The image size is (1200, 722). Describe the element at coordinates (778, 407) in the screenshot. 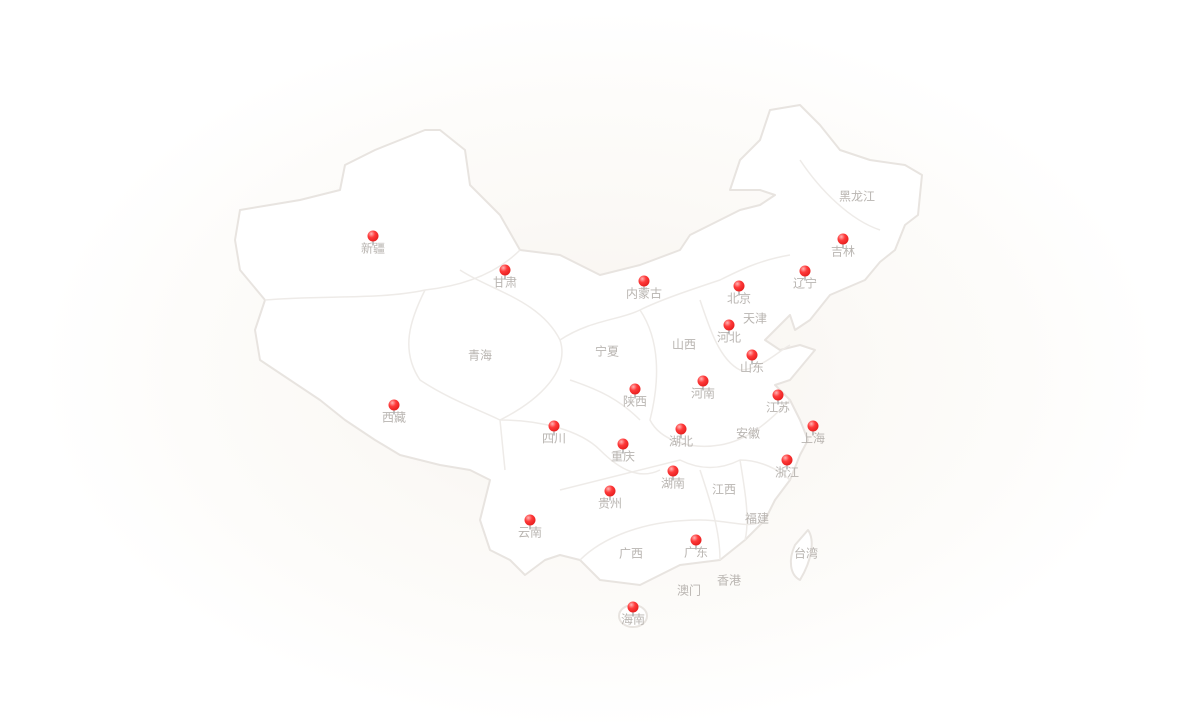

I see `province-label: 江苏` at that location.